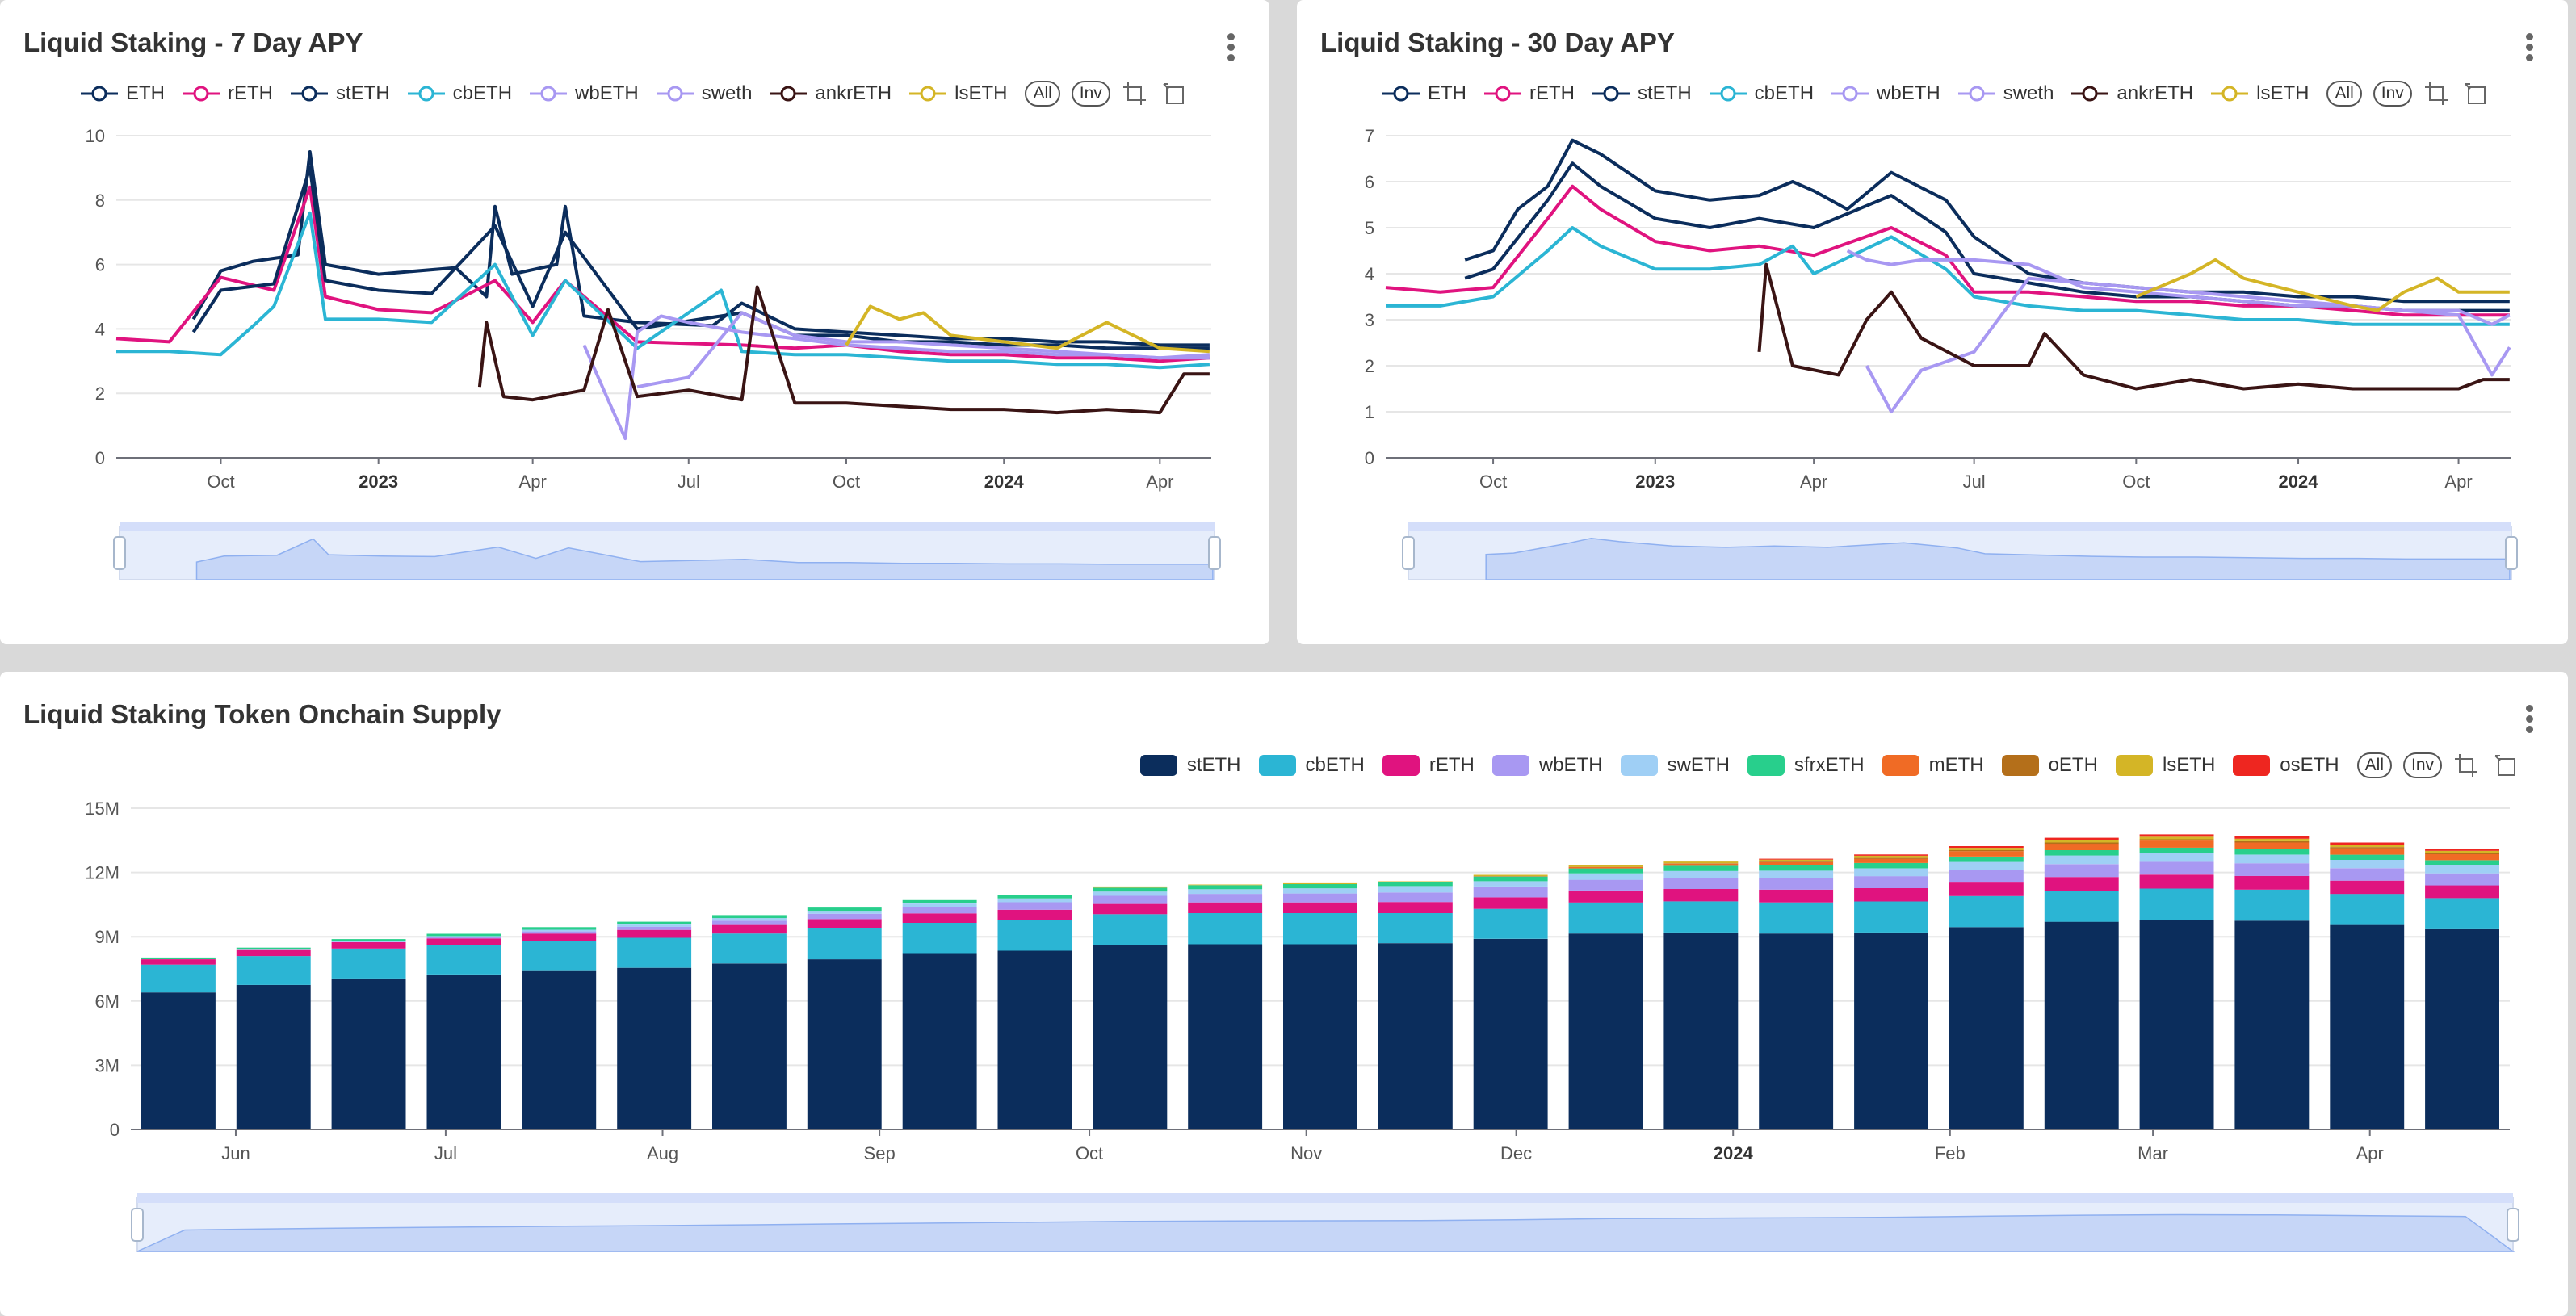 This screenshot has height=1316, width=2576. What do you see at coordinates (1134, 94) in the screenshot?
I see `zoom-select-icon` at bounding box center [1134, 94].